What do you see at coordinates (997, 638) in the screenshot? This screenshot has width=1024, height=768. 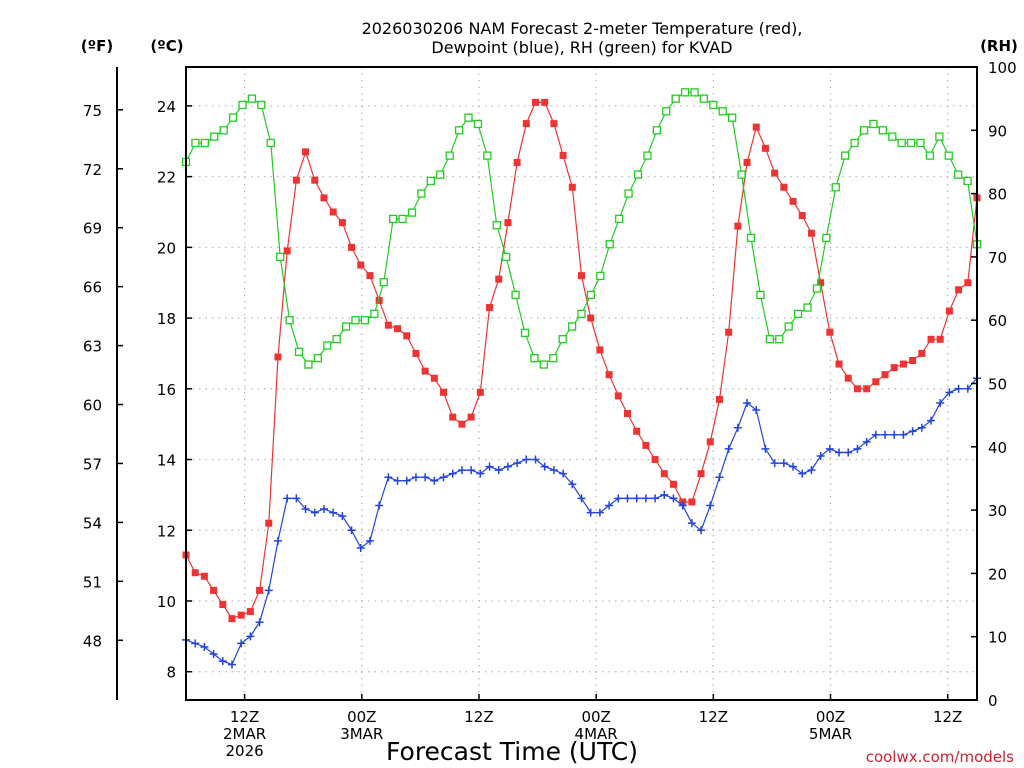 I see `rh-tick-label: 10` at bounding box center [997, 638].